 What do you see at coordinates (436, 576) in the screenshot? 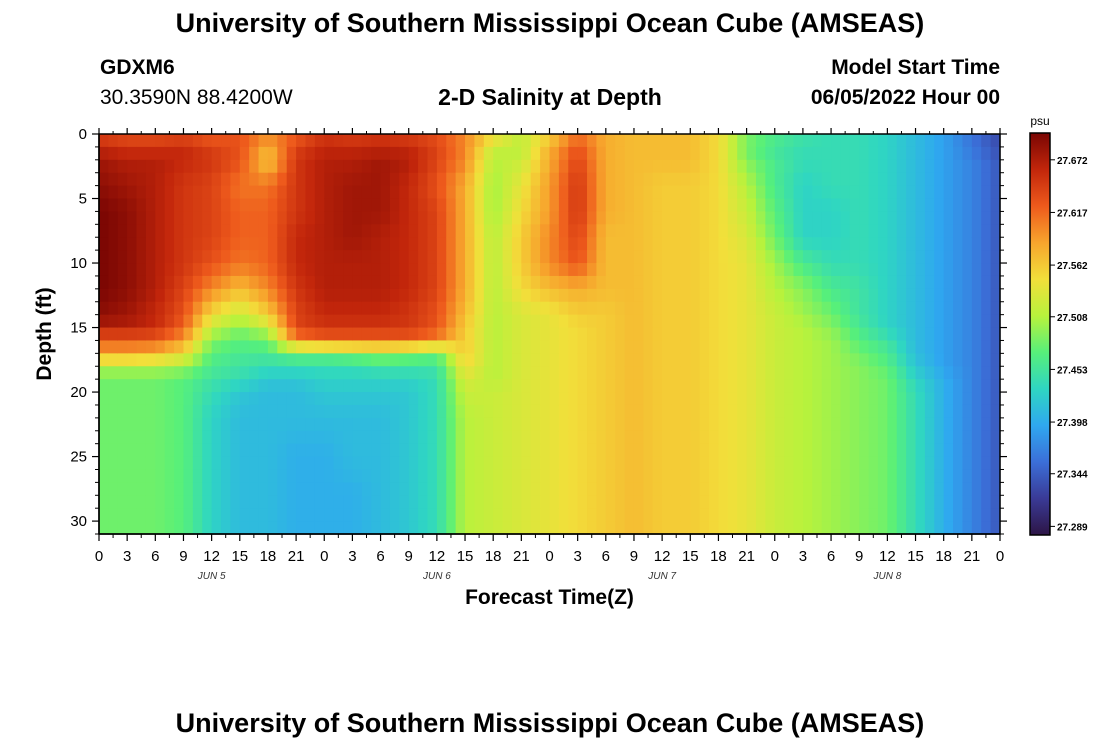
I see `day-label: JUN 6` at bounding box center [436, 576].